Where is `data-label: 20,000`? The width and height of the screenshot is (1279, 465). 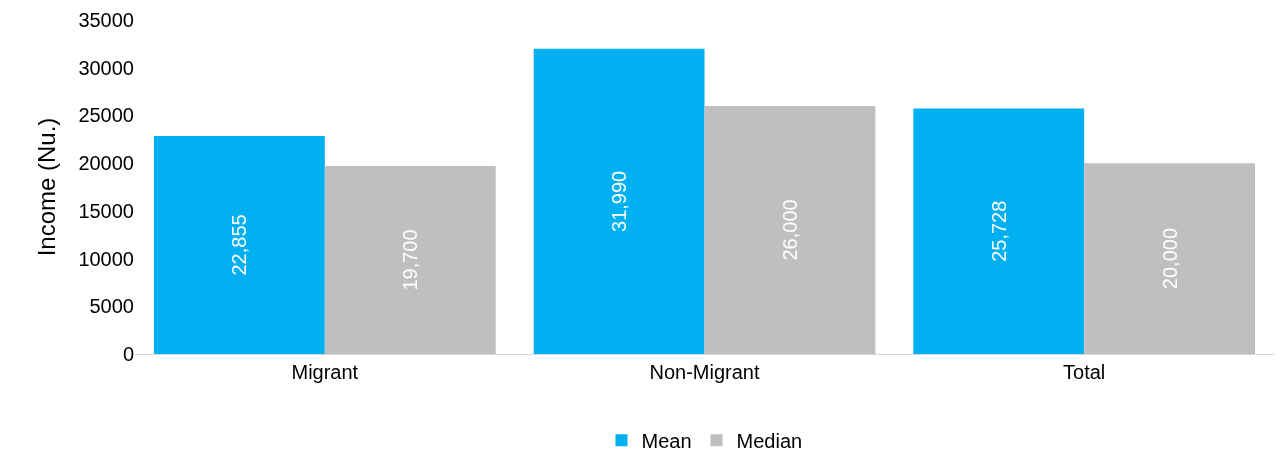 data-label: 20,000 is located at coordinates (1169, 258).